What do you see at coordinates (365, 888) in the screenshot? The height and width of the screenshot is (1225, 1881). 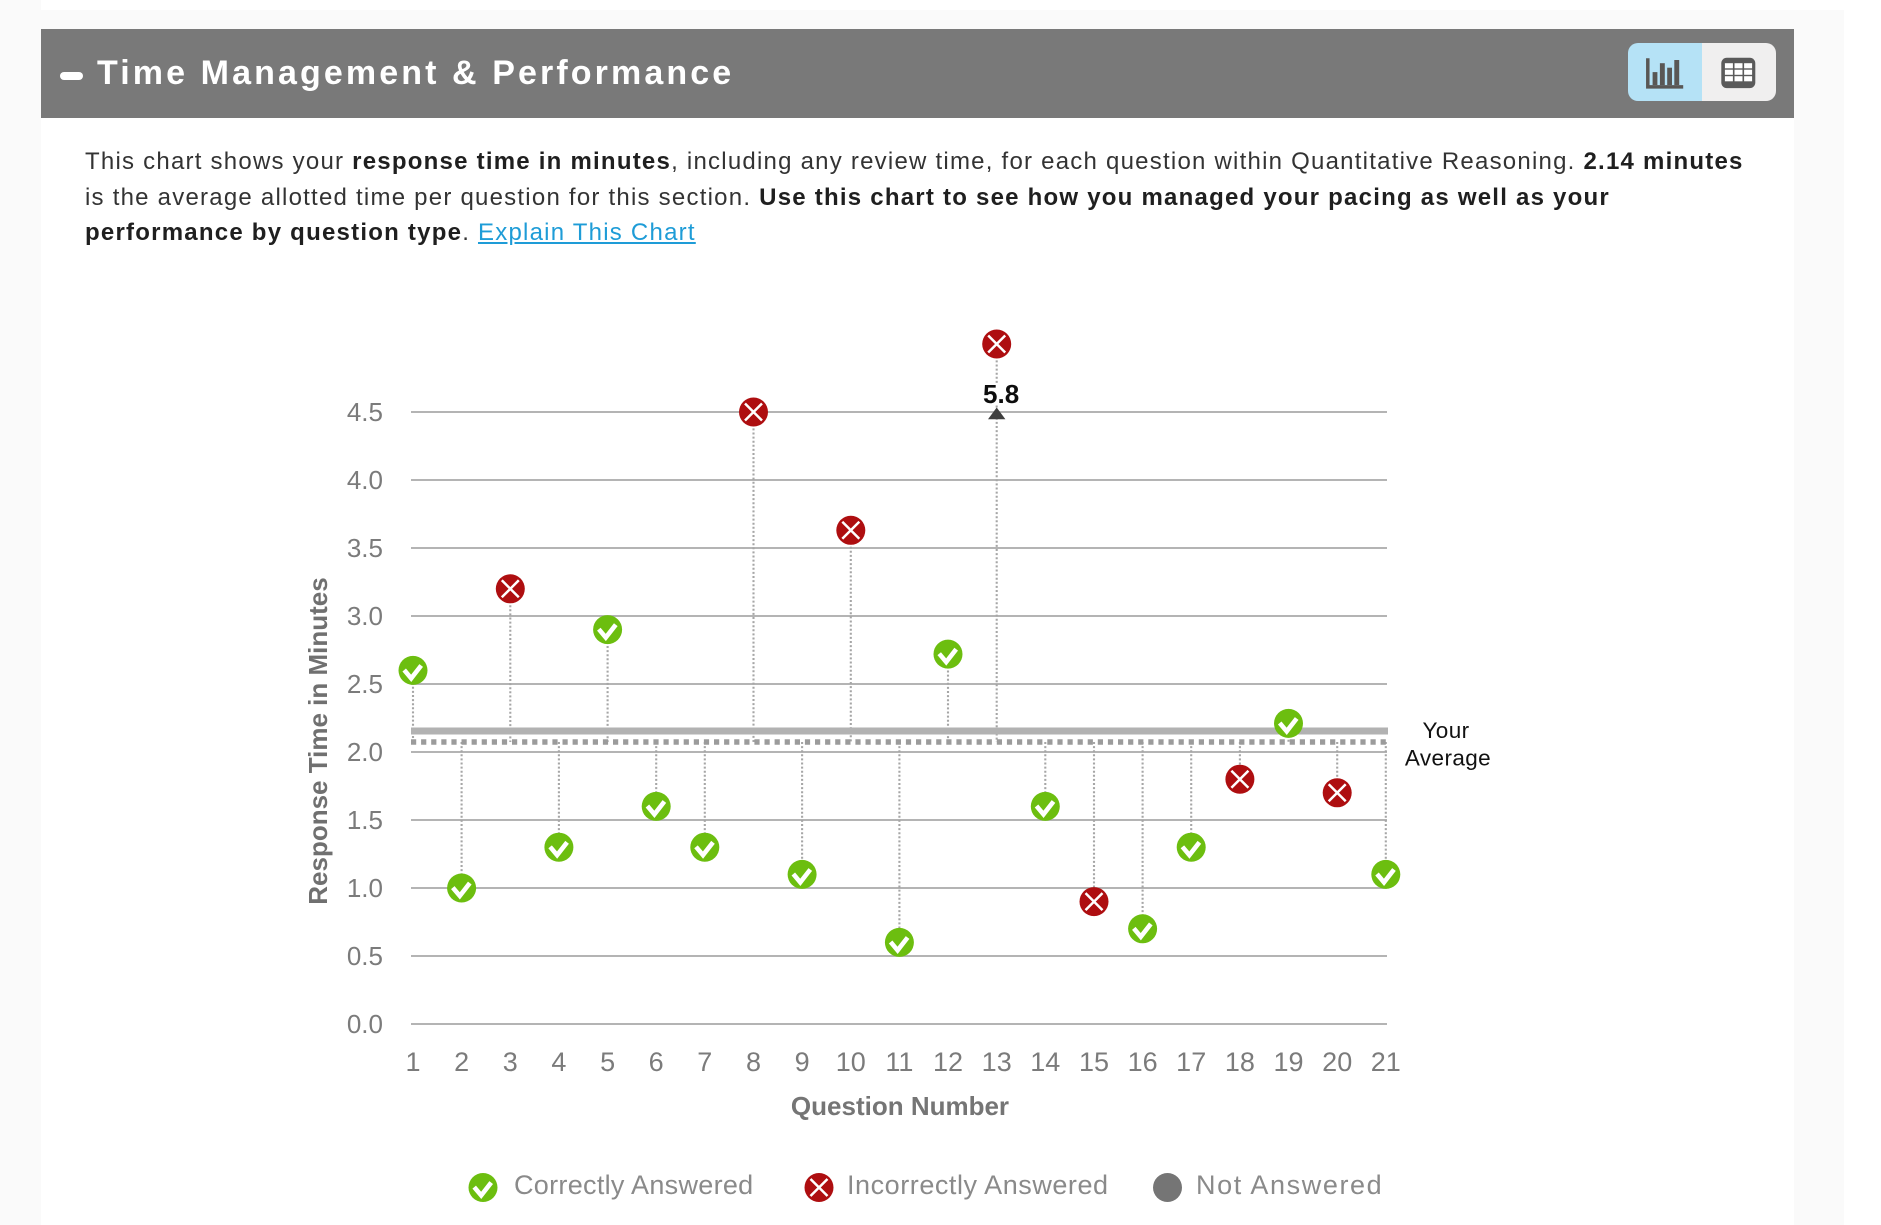 I see `svg-text: 1.0` at bounding box center [365, 888].